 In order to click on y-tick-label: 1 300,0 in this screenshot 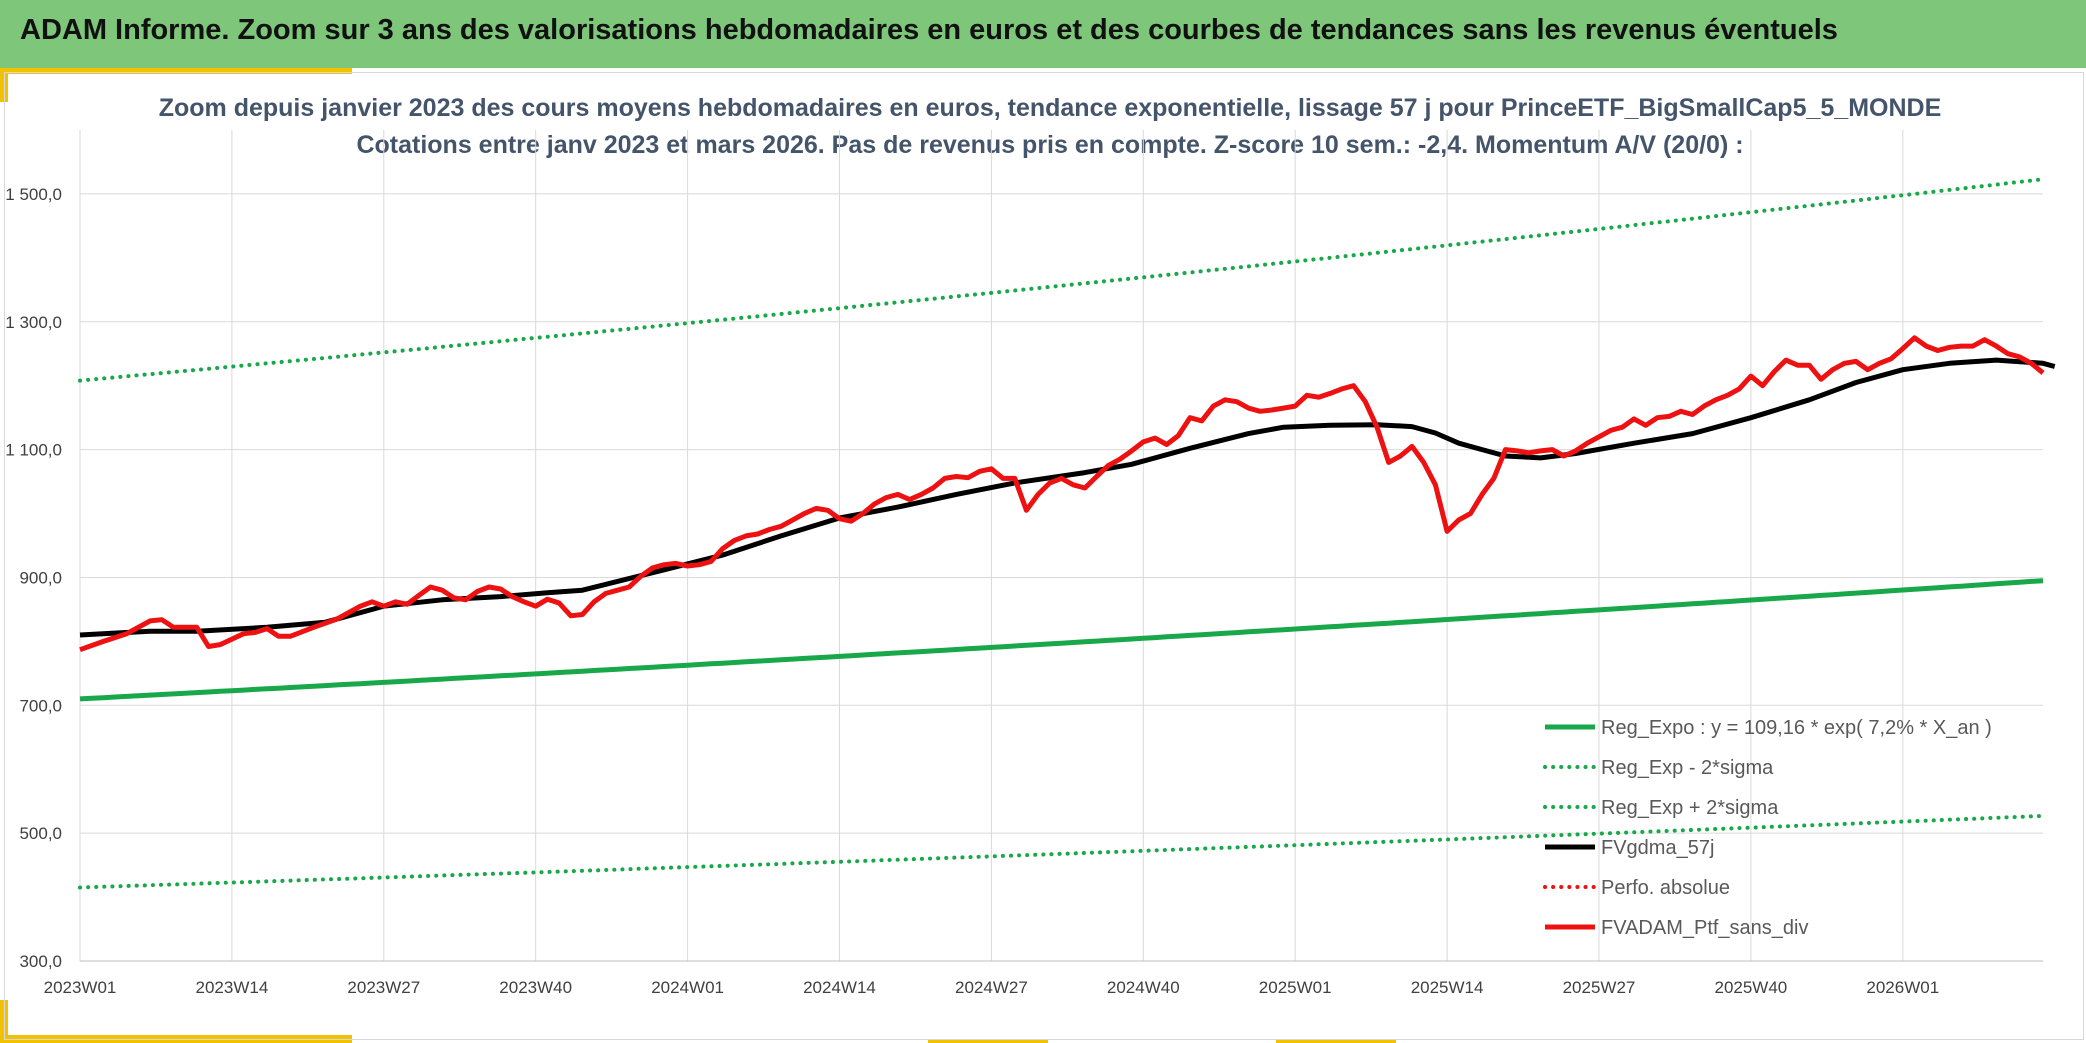, I will do `click(33, 322)`.